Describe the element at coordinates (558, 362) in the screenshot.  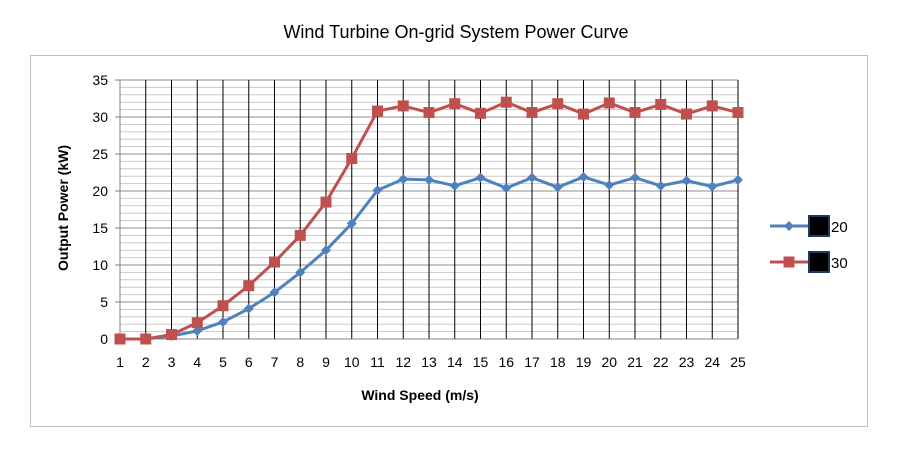
I see `x-tick-label: 18` at that location.